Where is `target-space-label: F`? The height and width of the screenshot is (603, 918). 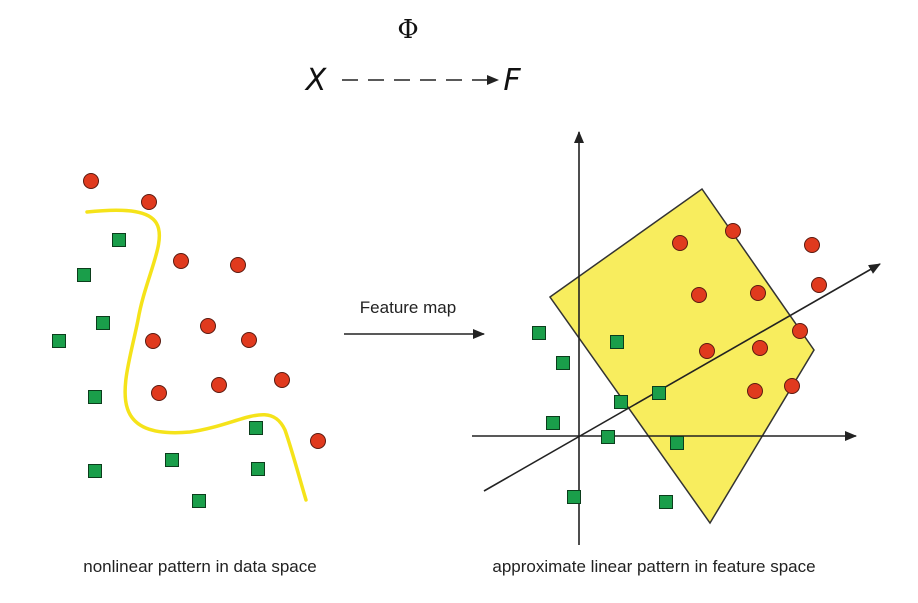 target-space-label: F is located at coordinates (512, 80).